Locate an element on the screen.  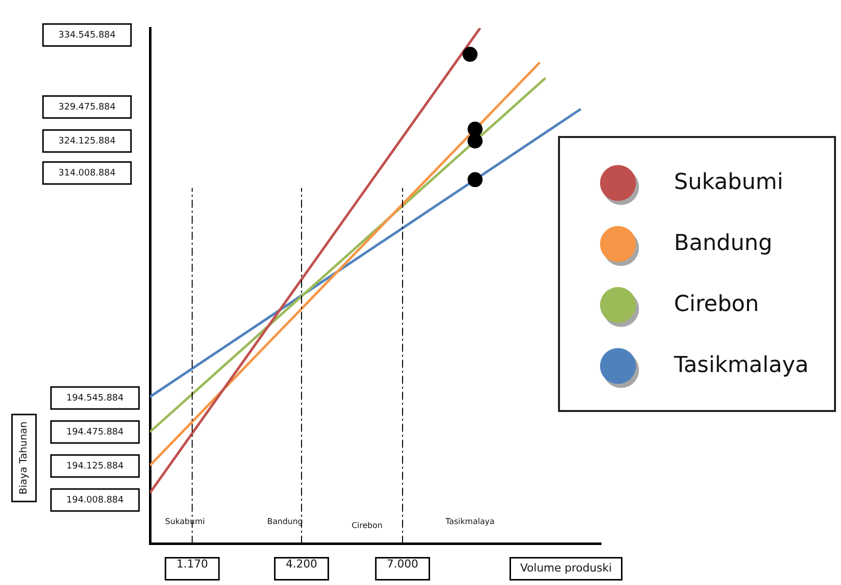
text: 194.125.884 is located at coordinates (95, 466).